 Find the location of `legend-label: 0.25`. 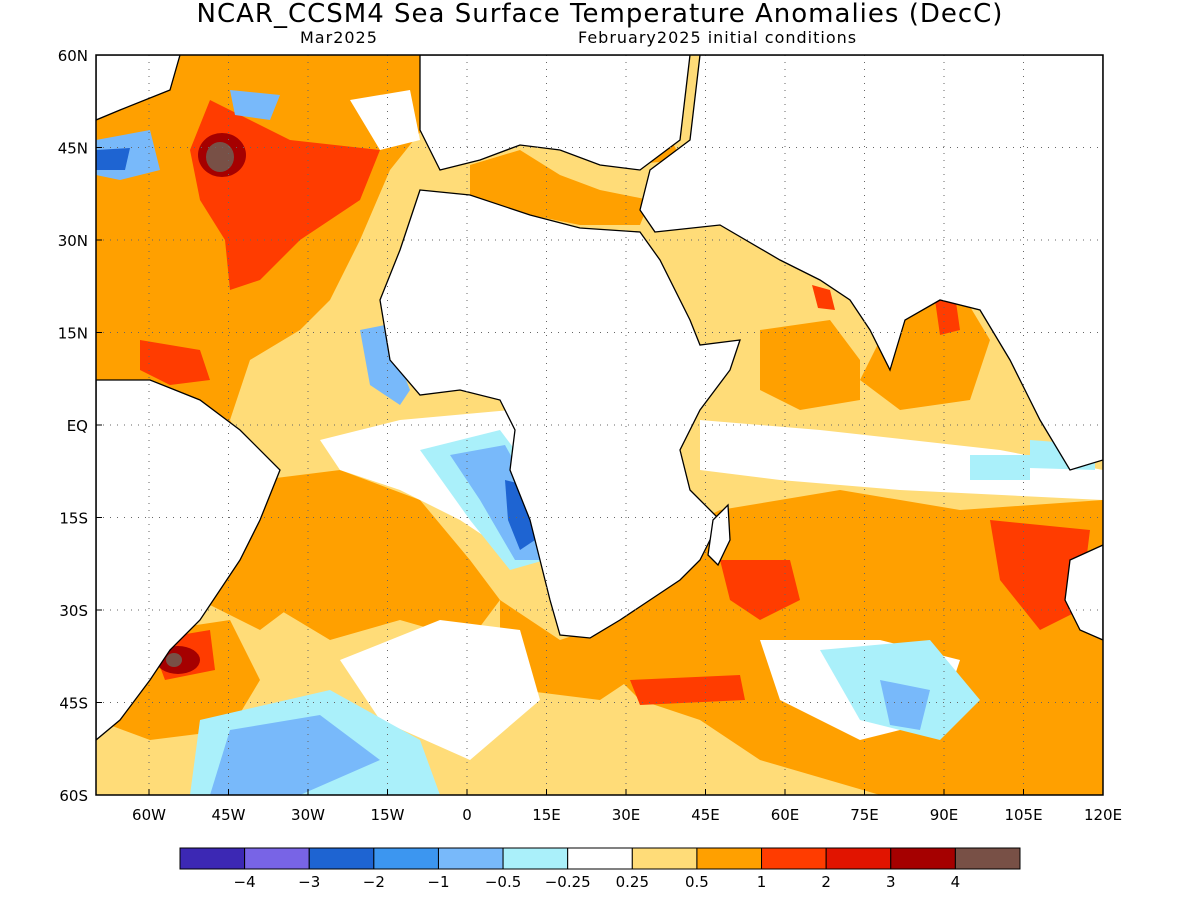

legend-label: 0.25 is located at coordinates (632, 882).